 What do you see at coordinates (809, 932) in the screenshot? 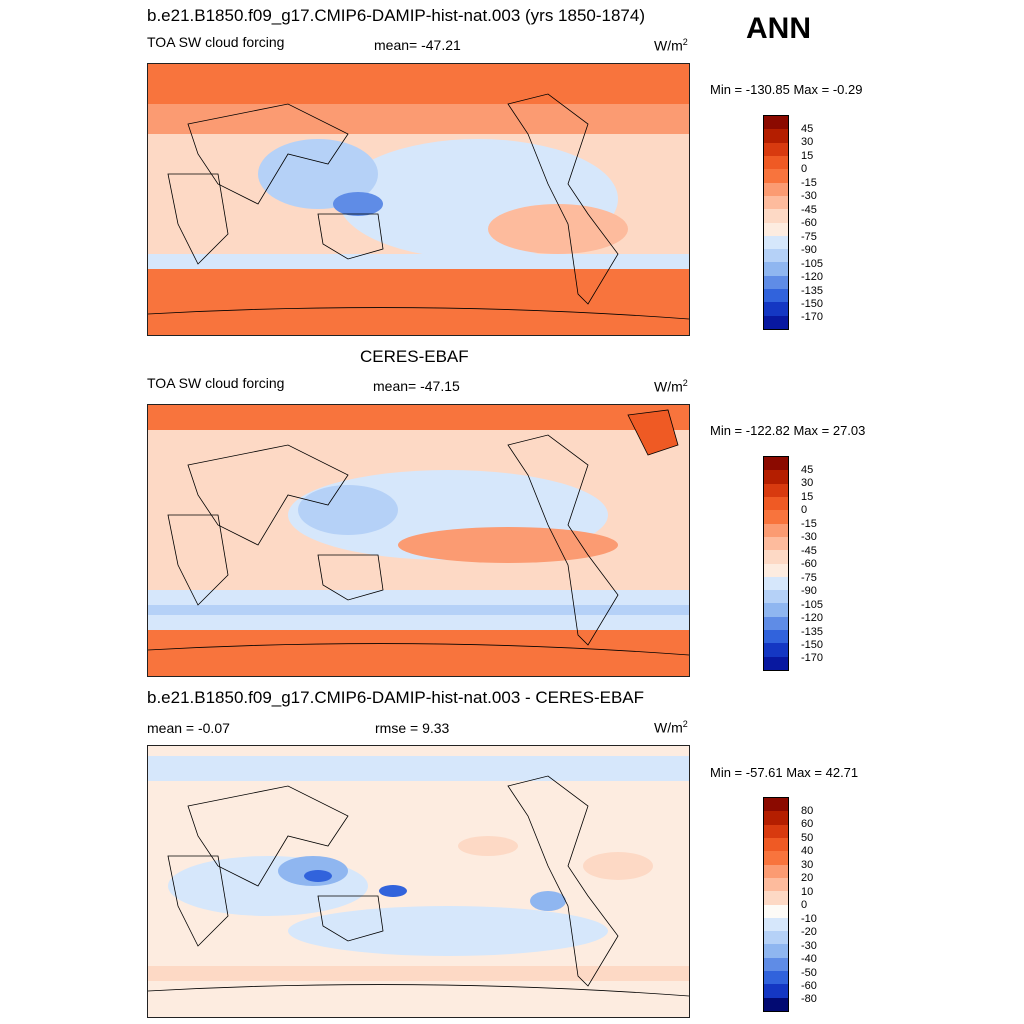
I see `colorbar-label: -20` at bounding box center [809, 932].